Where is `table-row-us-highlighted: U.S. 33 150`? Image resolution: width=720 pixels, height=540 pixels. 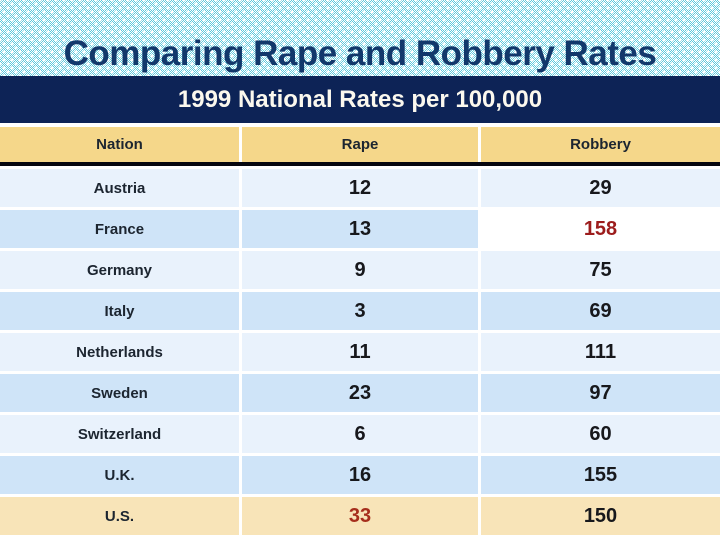 table-row-us-highlighted: U.S. 33 150 is located at coordinates (360, 516).